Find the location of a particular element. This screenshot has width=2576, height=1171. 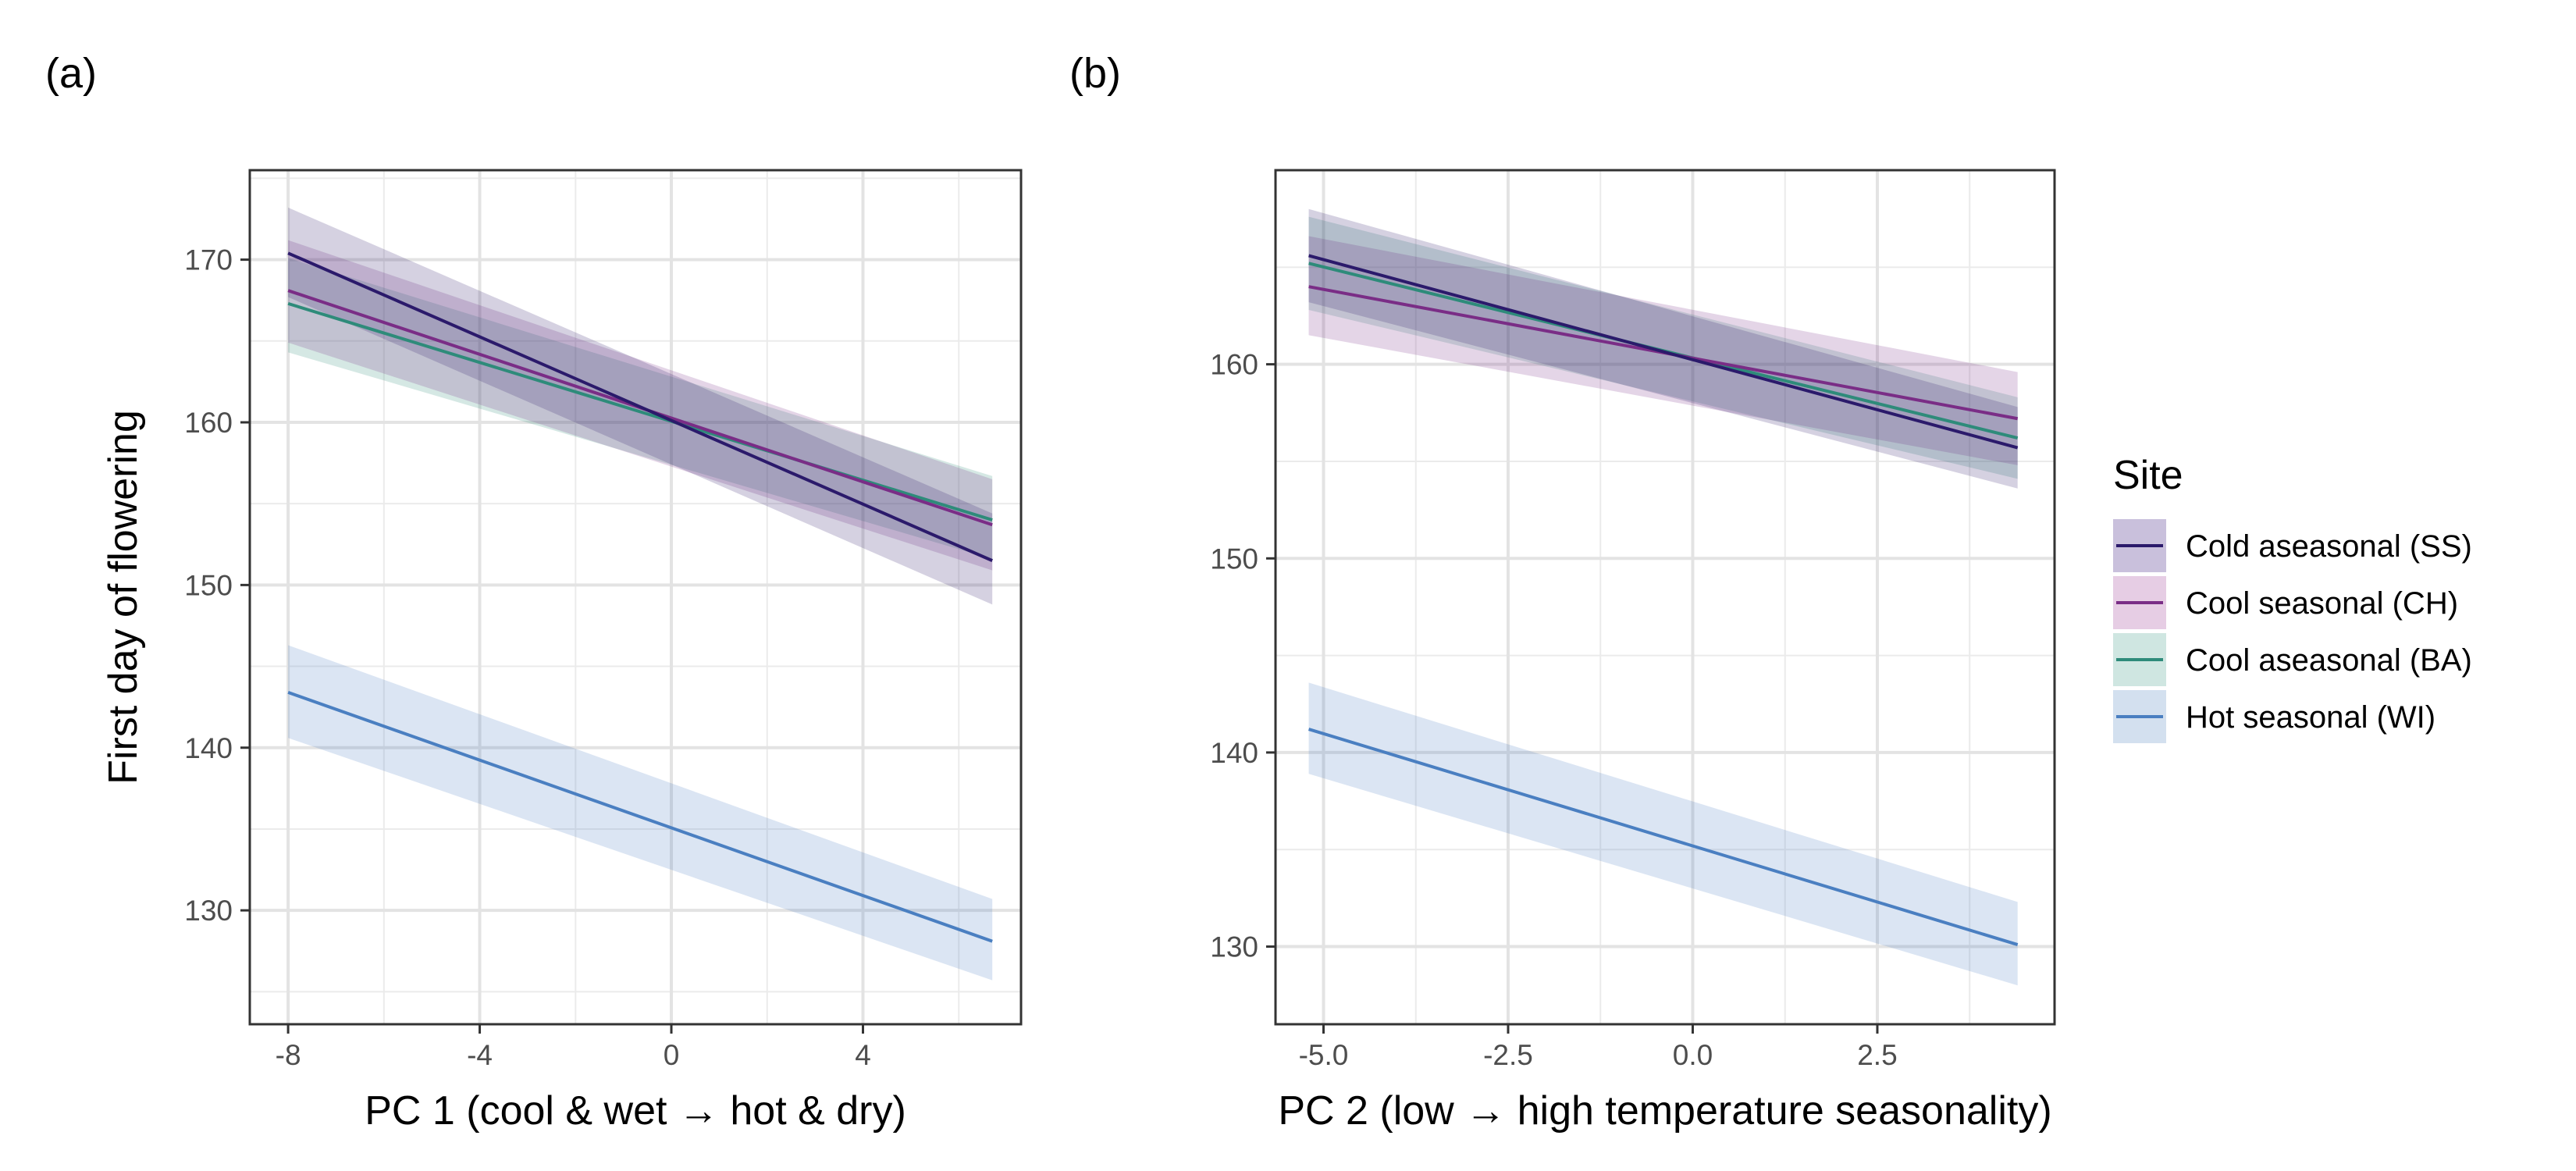

legend-label: Cold aseasonal (SS) is located at coordinates (2329, 546).